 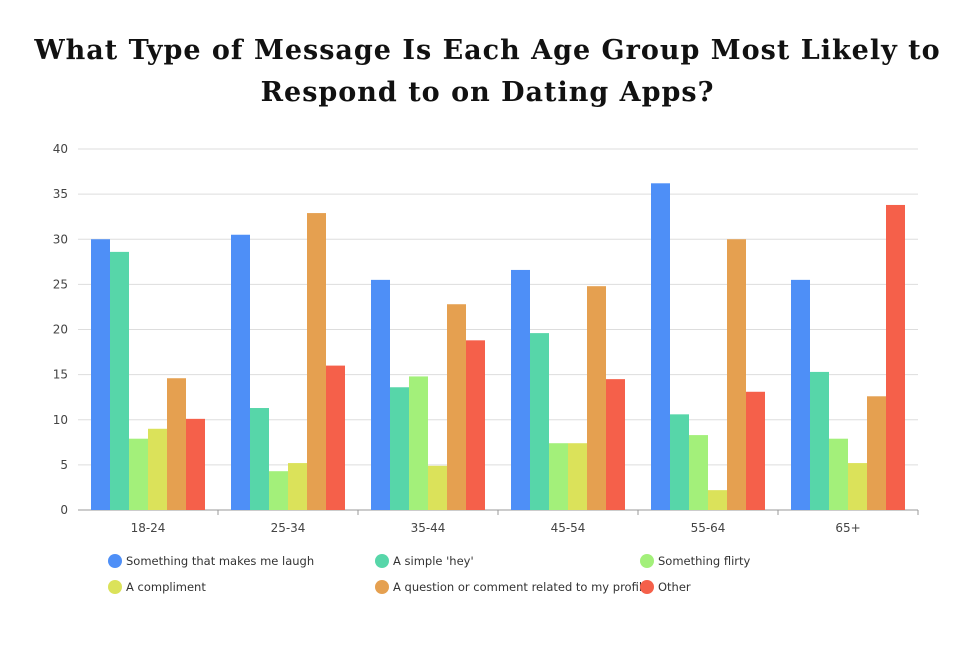 I want to click on x-tick-label: 45-54, so click(x=568, y=528).